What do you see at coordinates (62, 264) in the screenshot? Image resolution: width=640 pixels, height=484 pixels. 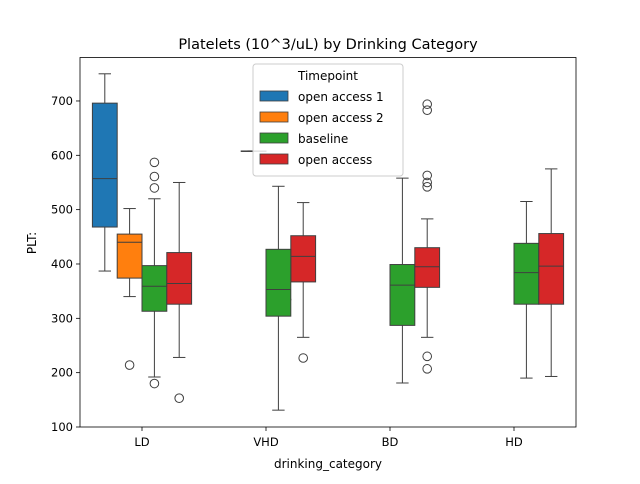 I see `y-tick-label: 400` at bounding box center [62, 264].